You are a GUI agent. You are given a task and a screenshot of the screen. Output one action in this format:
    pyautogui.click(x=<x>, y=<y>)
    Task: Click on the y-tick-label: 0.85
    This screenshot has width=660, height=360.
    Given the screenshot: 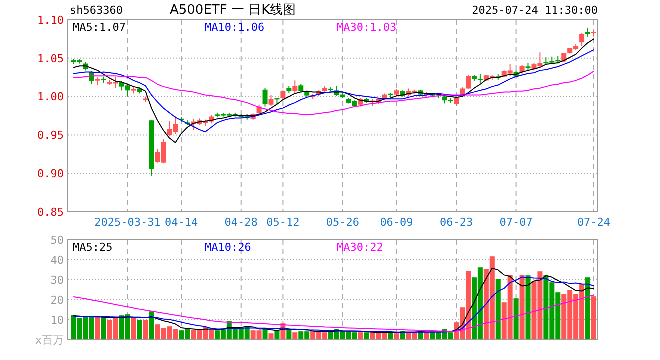 What is the action you would take?
    pyautogui.click(x=51, y=212)
    